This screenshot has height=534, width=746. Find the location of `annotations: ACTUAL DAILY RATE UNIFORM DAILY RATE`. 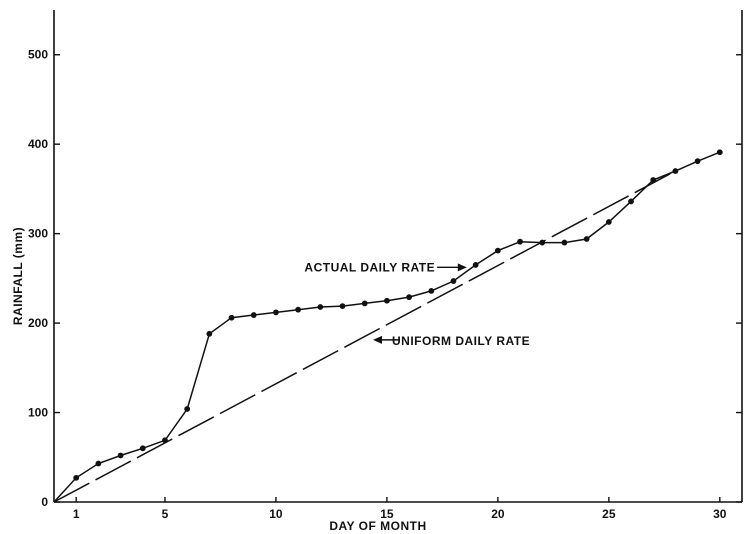

annotations: ACTUAL DAILY RATE UNIFORM DAILY RATE is located at coordinates (417, 304).